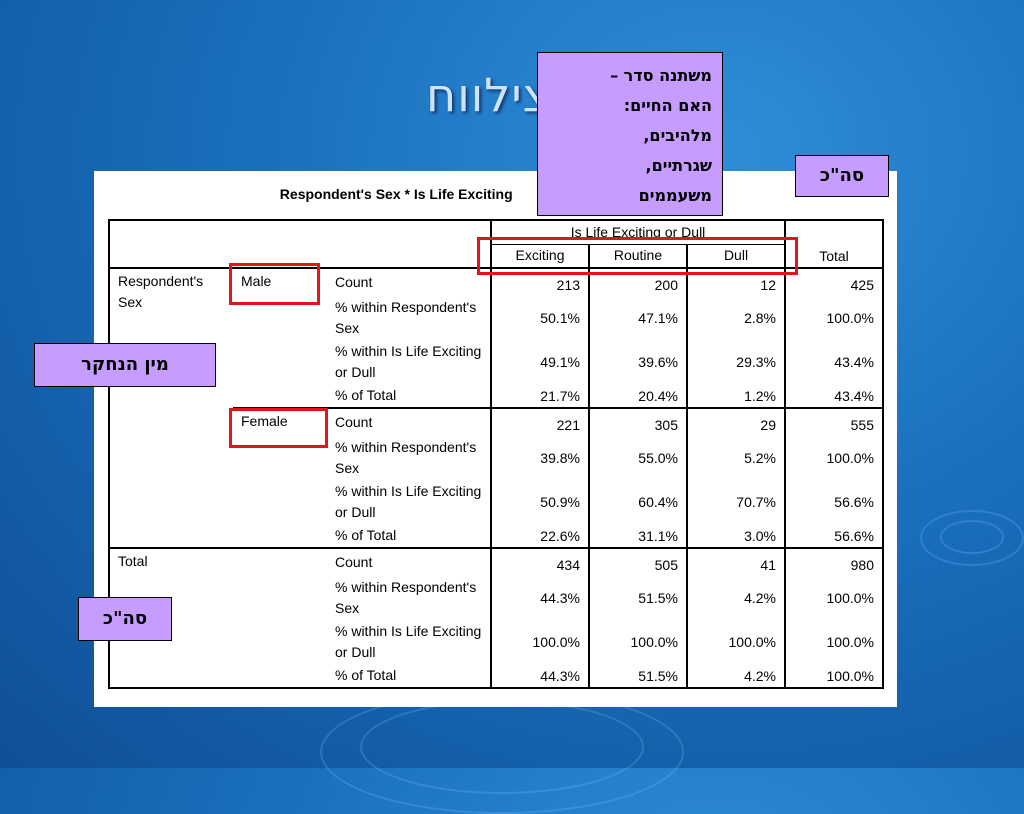 Image resolution: width=1024 pixels, height=814 pixels. I want to click on data-cell: 41, so click(735, 561).